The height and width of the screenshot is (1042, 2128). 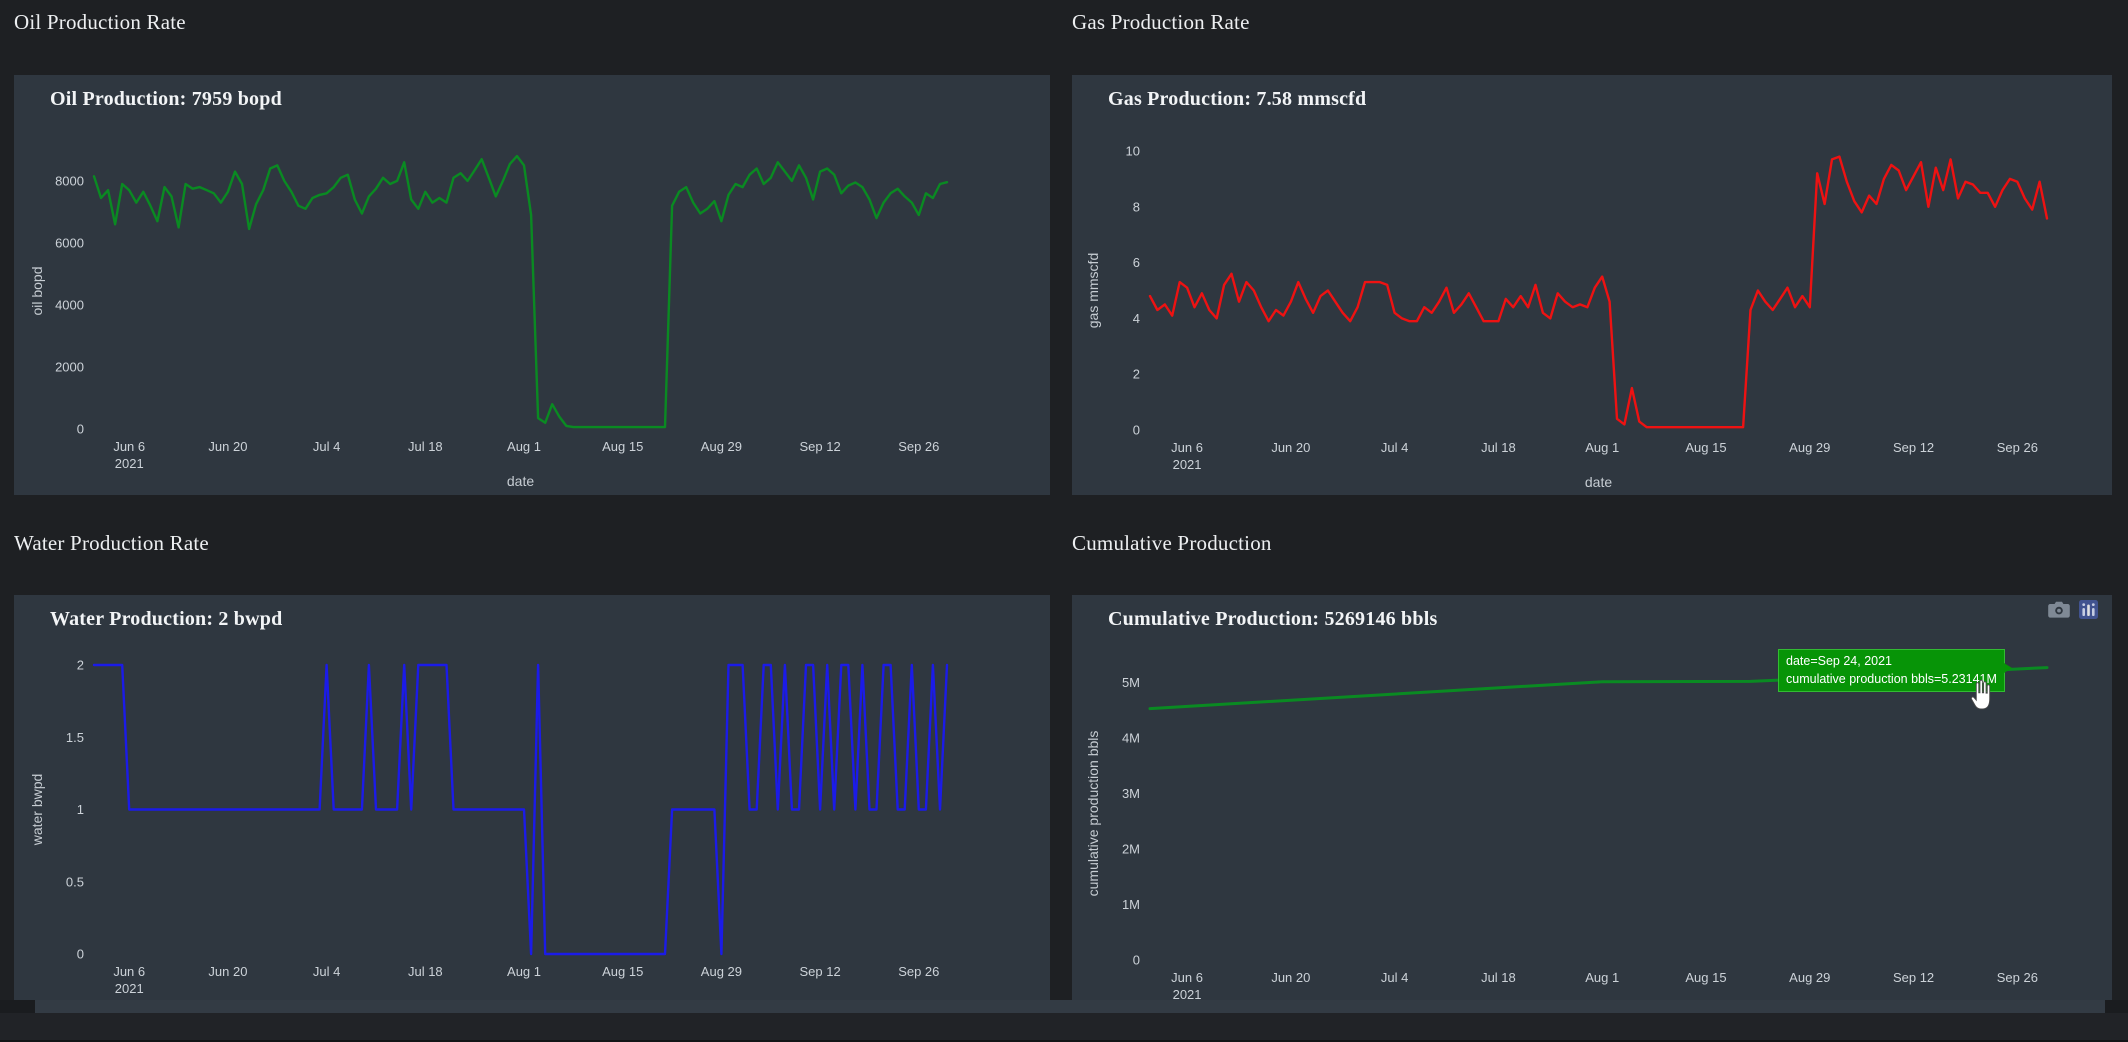 What do you see at coordinates (1273, 619) in the screenshot?
I see `cumulative-chart-title: Cumulative Production: 5269146 bbls` at bounding box center [1273, 619].